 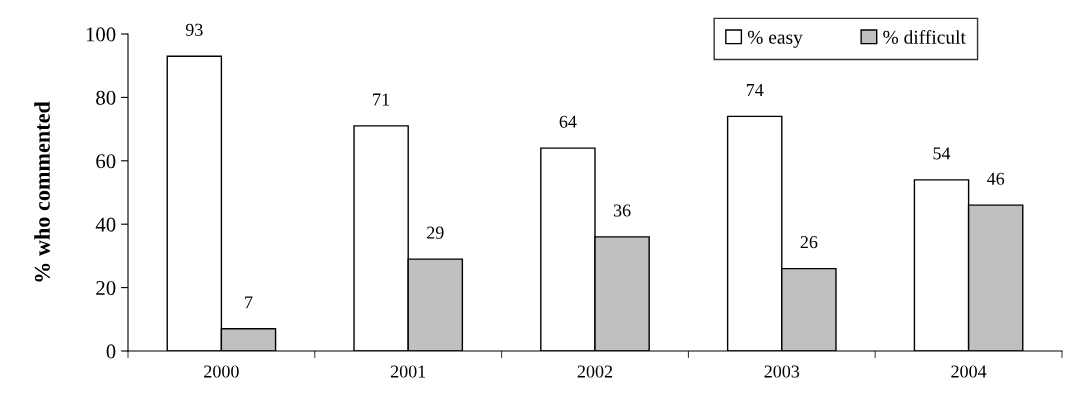 I want to click on x-tick-label: 2004, so click(x=969, y=371).